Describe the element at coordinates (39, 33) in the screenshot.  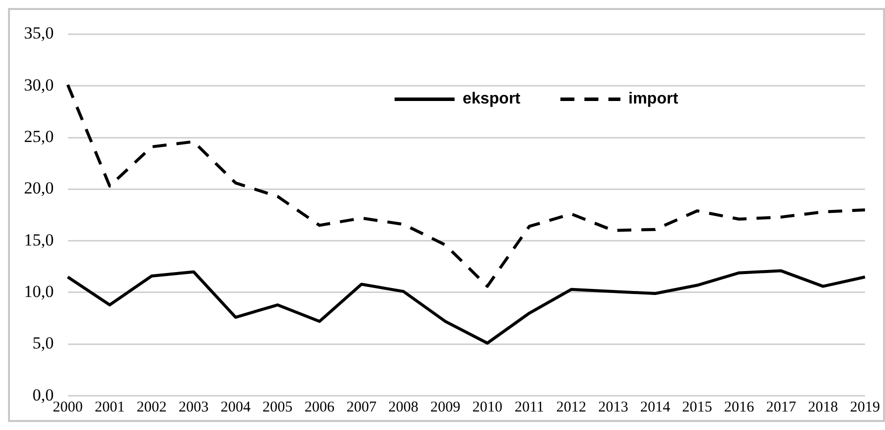
I see `y-tick-label: 35,0` at that location.